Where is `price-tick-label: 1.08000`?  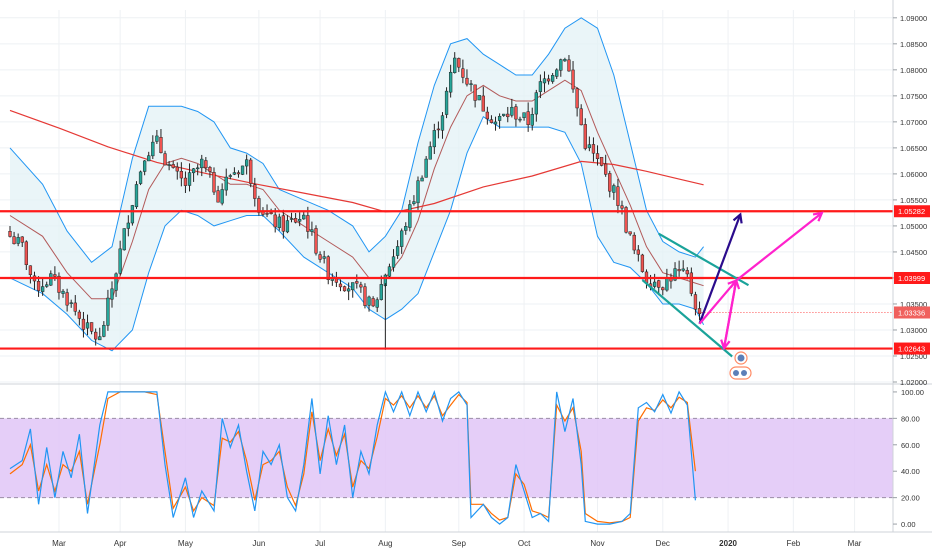
price-tick-label: 1.08000 is located at coordinates (913, 70).